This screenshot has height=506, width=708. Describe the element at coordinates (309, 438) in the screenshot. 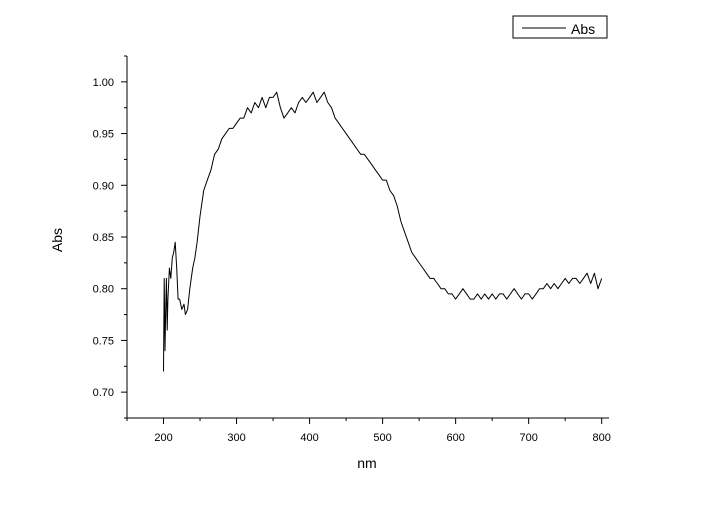

I see `x-tick-label: 400` at that location.